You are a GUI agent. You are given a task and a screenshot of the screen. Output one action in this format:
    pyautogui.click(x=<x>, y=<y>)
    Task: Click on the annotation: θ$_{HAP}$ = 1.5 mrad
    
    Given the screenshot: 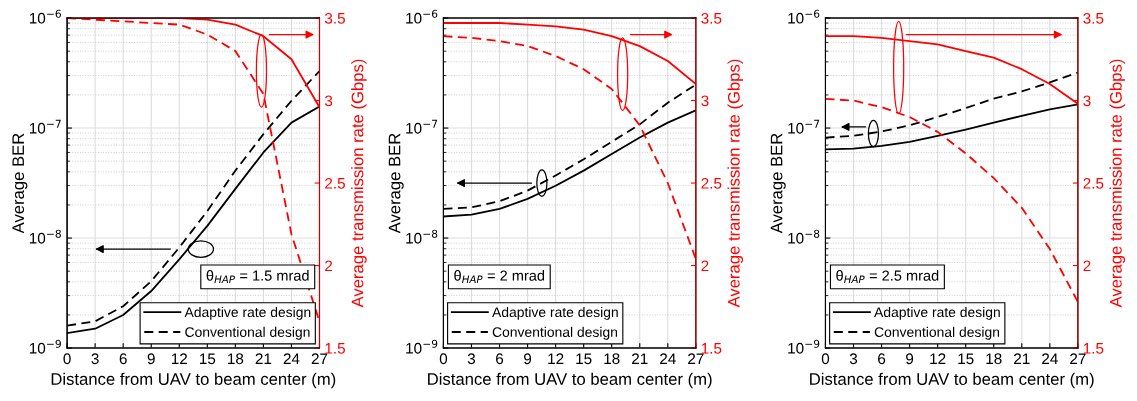 What is the action you would take?
    pyautogui.click(x=257, y=276)
    